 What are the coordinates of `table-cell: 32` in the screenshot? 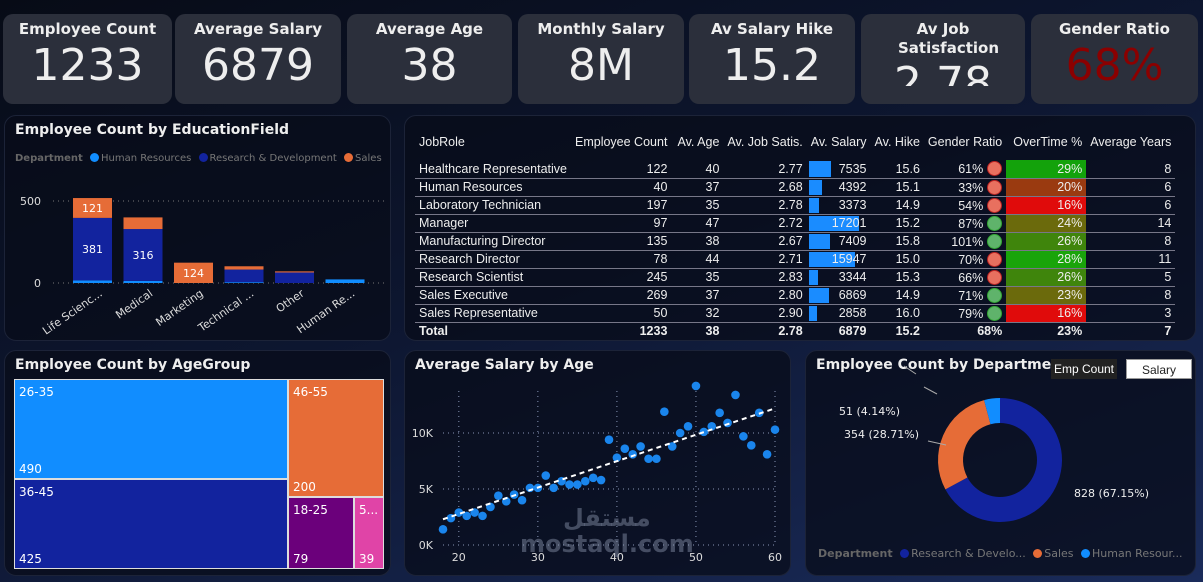 It's located at (697, 313).